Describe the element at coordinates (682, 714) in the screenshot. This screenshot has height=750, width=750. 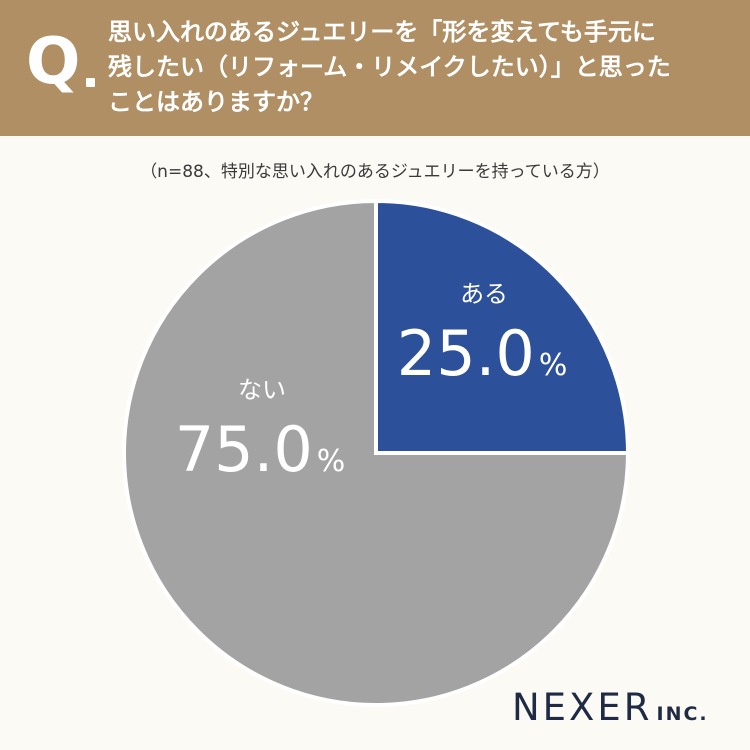
I see `logo-suffix: INC.` at that location.